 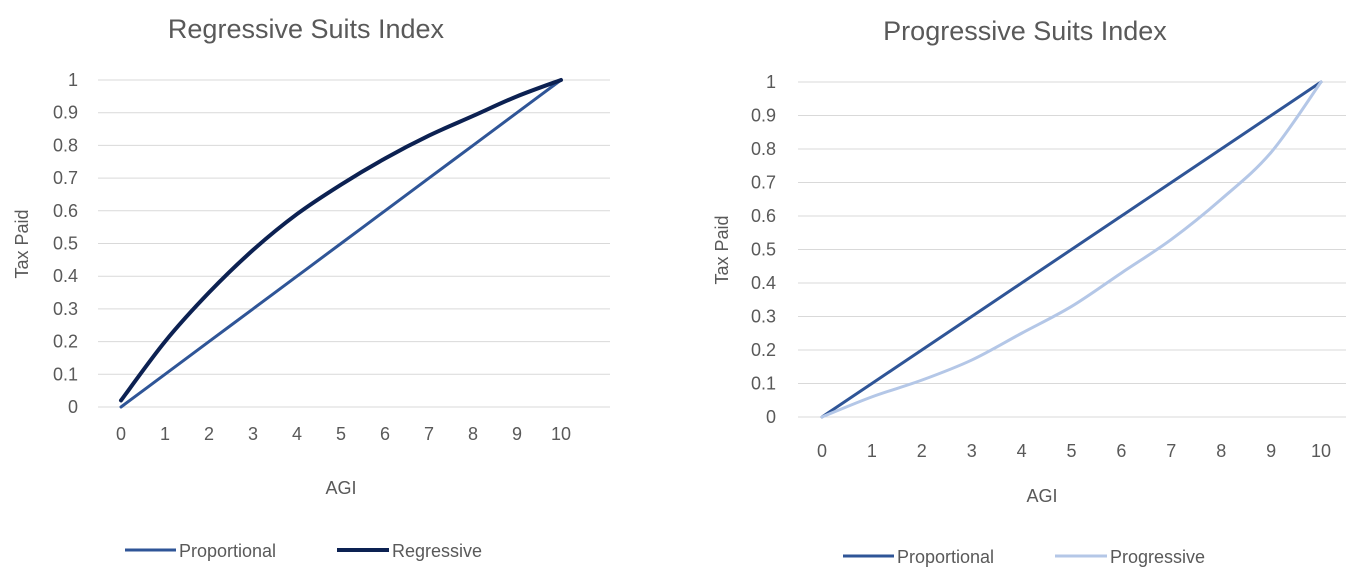 What do you see at coordinates (306, 29) in the screenshot?
I see `chart-title: Regressive Suits Index` at bounding box center [306, 29].